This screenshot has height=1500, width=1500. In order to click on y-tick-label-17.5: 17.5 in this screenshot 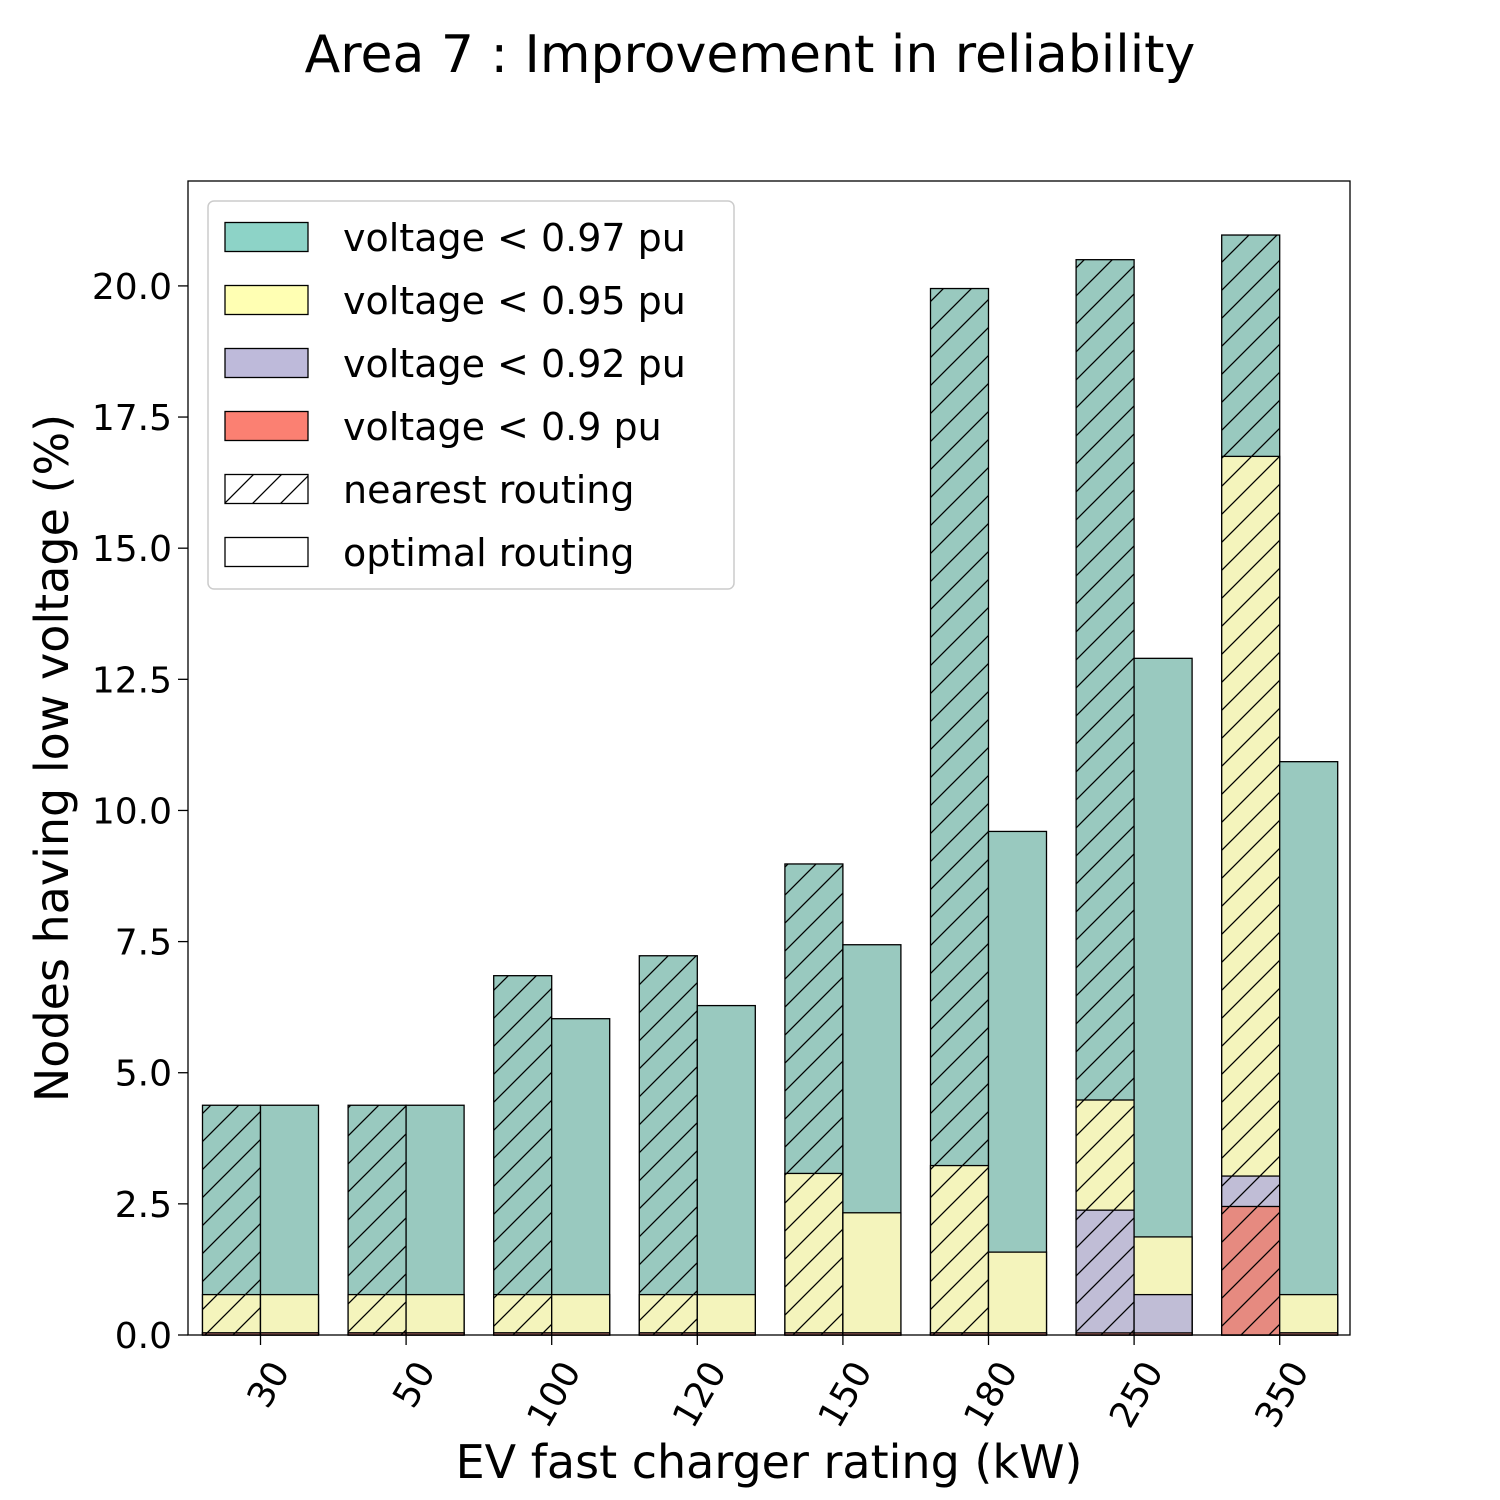, I will do `click(132, 418)`.